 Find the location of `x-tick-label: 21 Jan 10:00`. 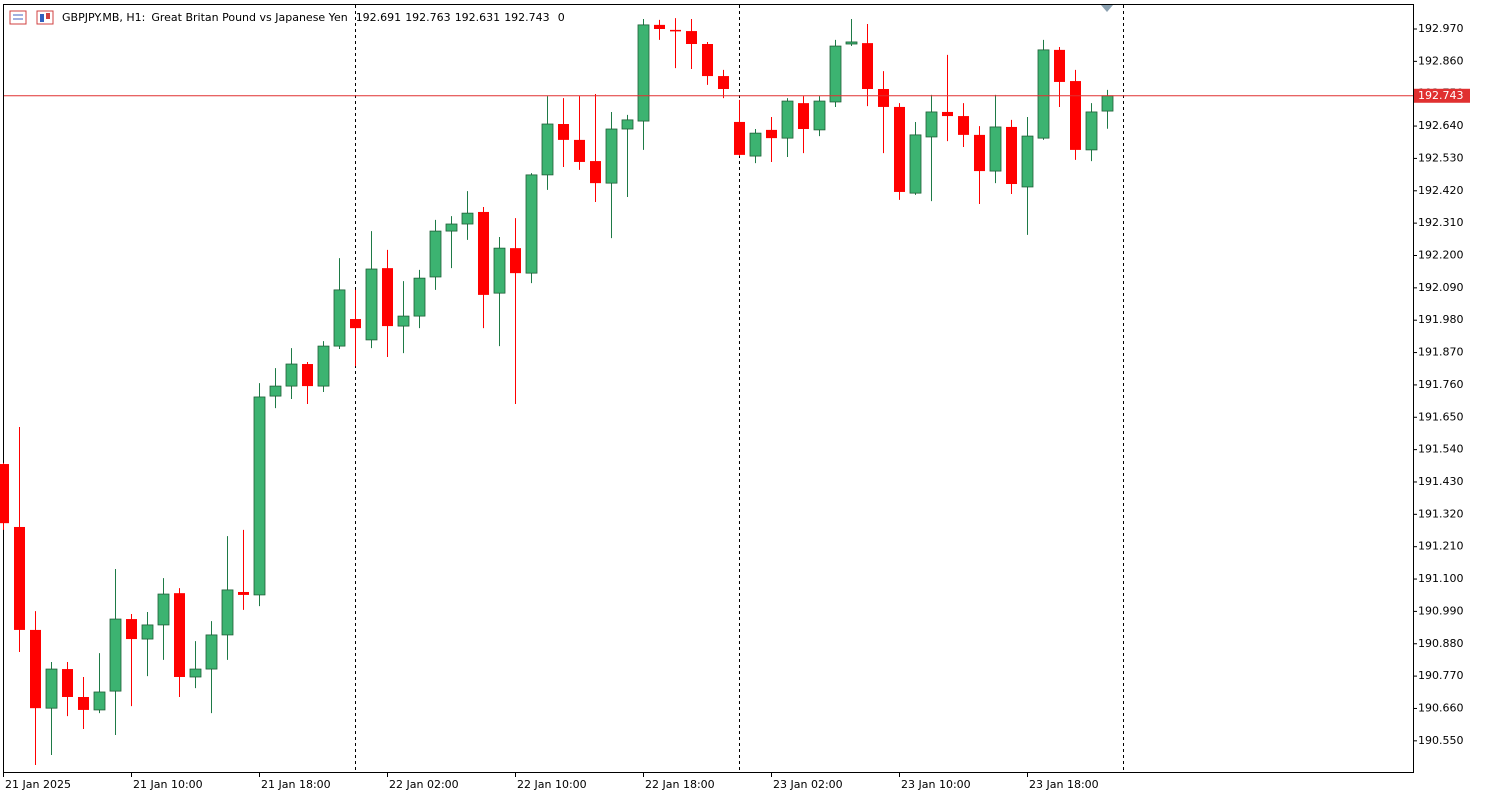

x-tick-label: 21 Jan 10:00 is located at coordinates (168, 784).